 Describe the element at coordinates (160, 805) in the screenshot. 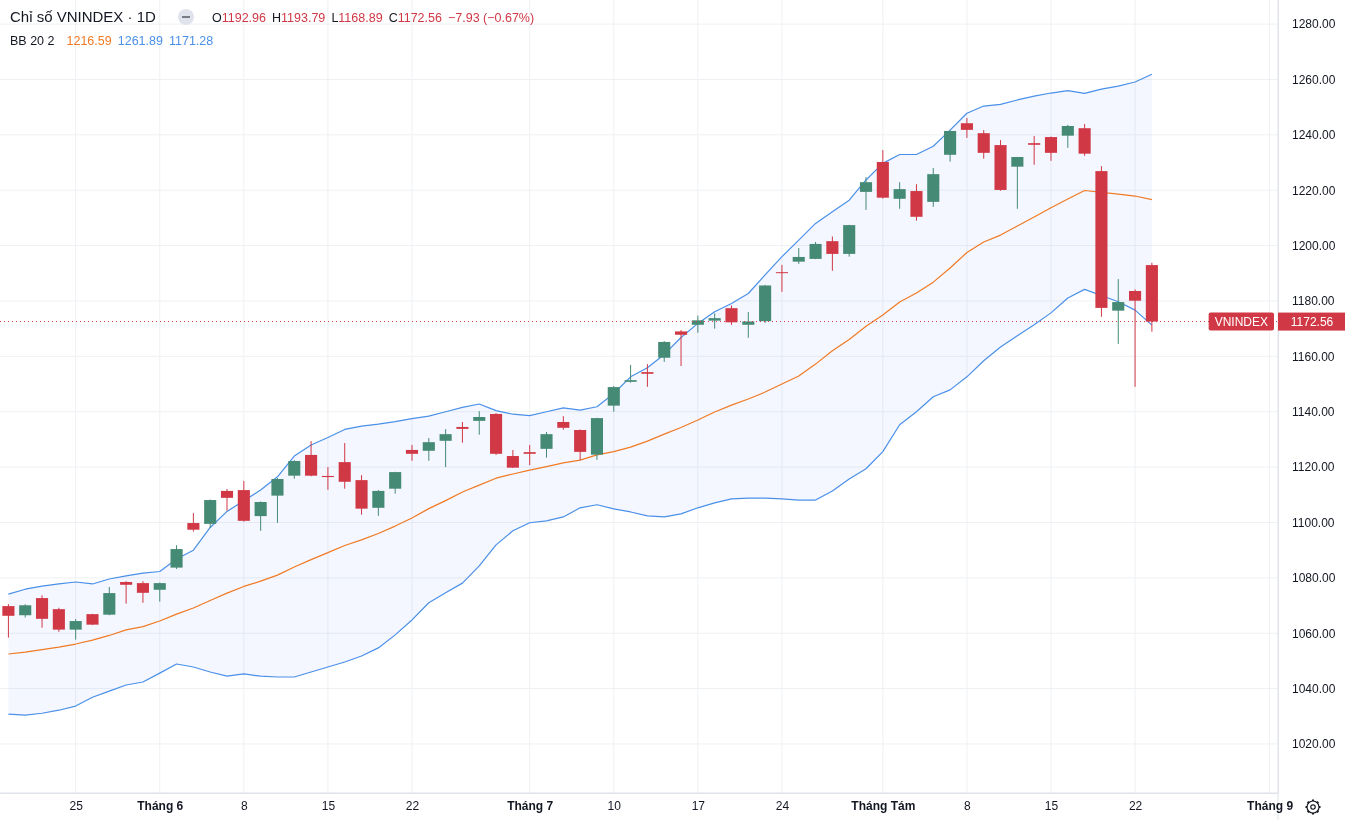

I see `x-tick-label: Tháng 6` at that location.